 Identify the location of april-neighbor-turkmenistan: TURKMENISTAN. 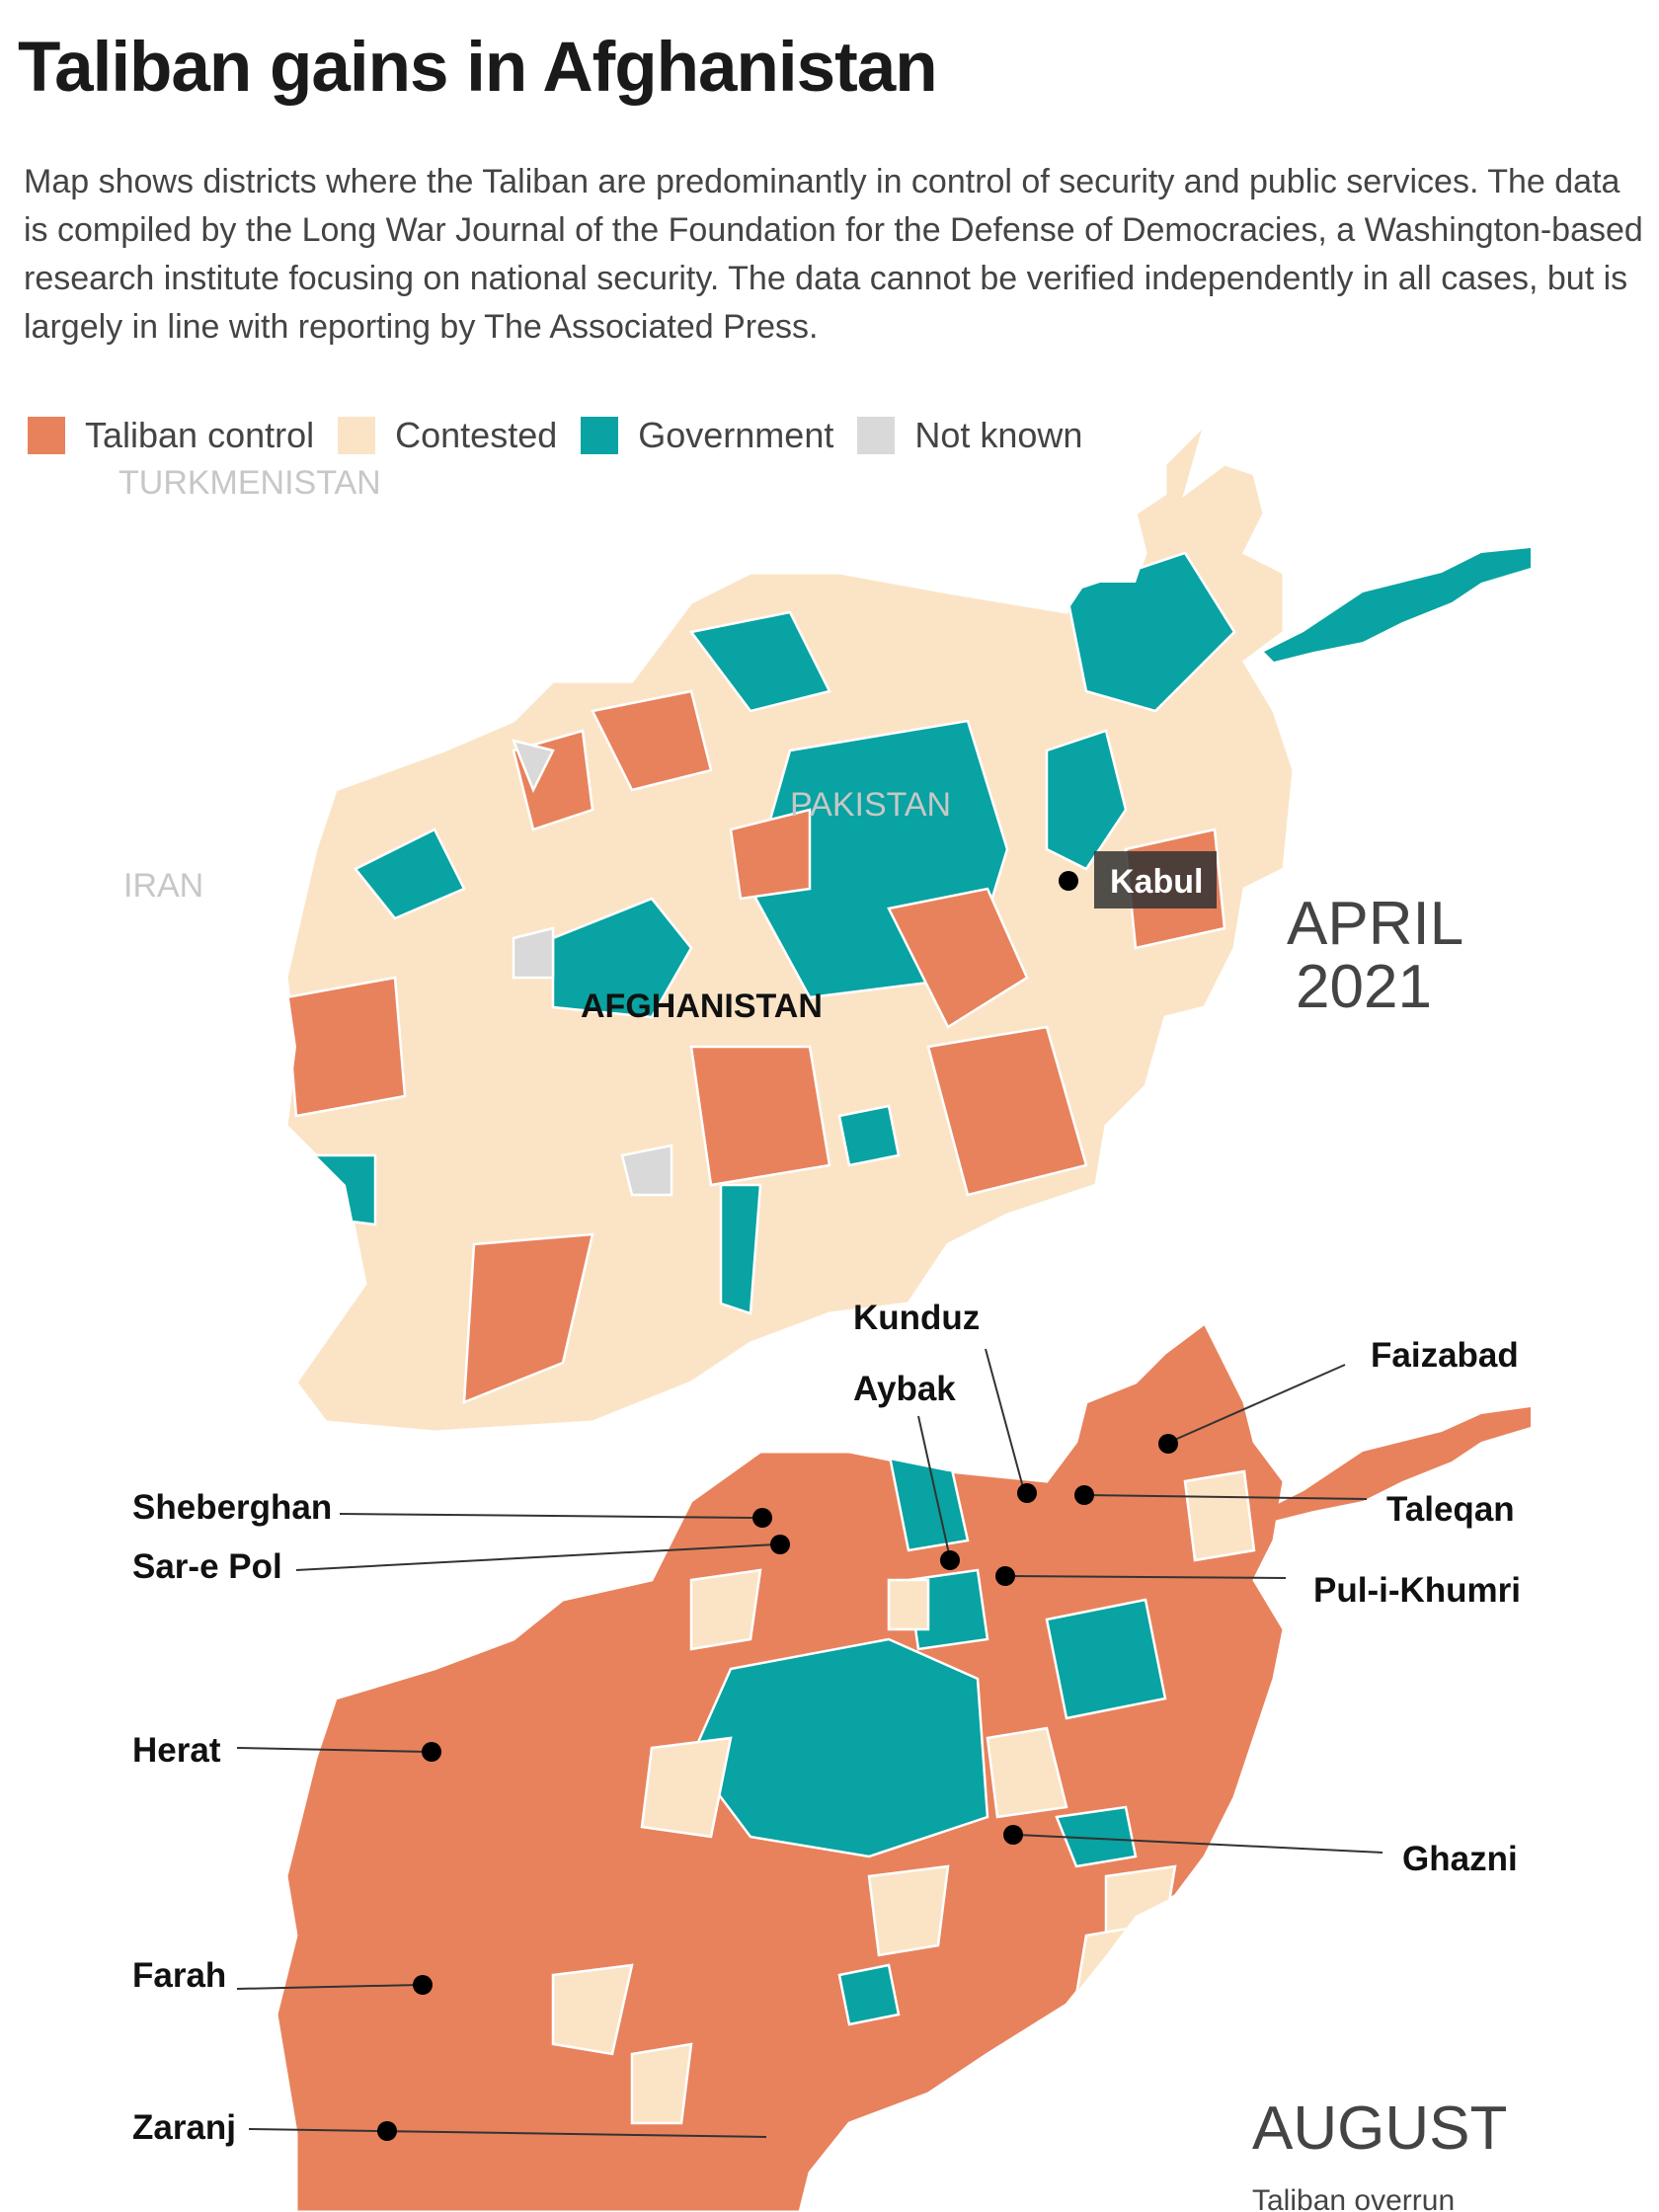
(250, 483).